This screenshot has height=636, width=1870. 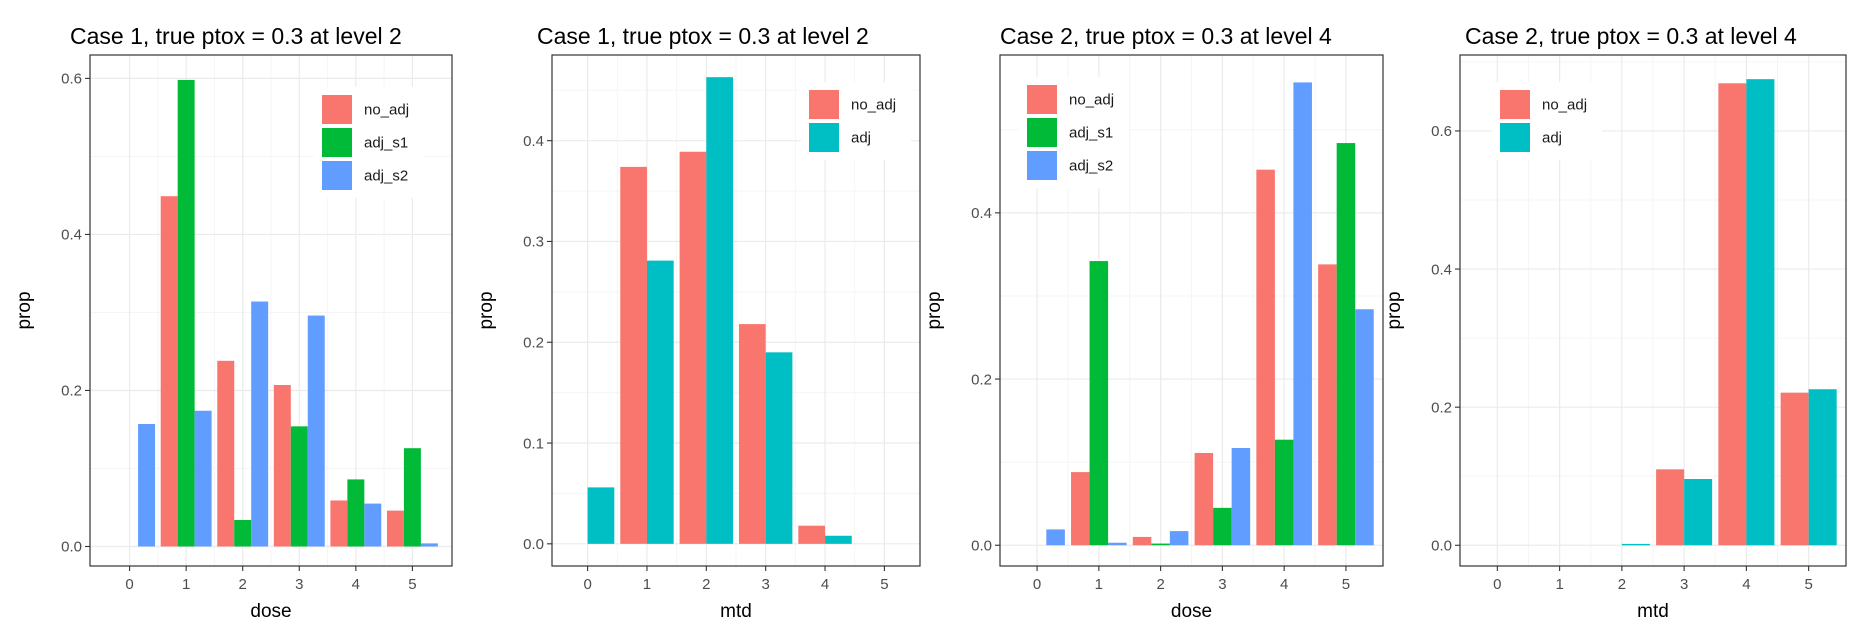 I want to click on y-tick-label: 0.6, so click(x=1441, y=131).